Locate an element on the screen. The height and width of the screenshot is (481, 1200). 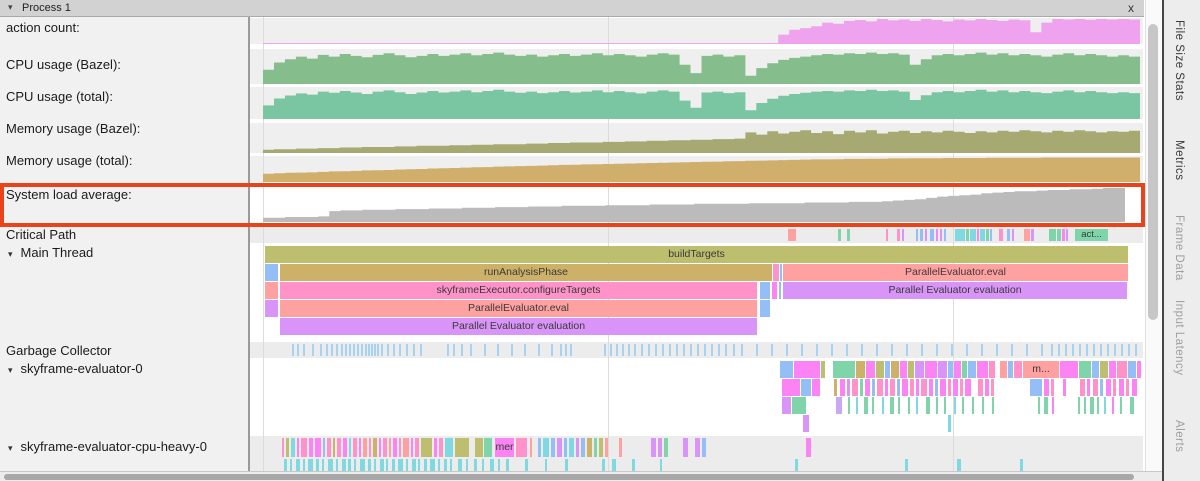
row-label-skyframe-evaluator-cpu-heavy-0: ▾ skyframe-evaluator-cpu-heavy-0 is located at coordinates (107, 447).